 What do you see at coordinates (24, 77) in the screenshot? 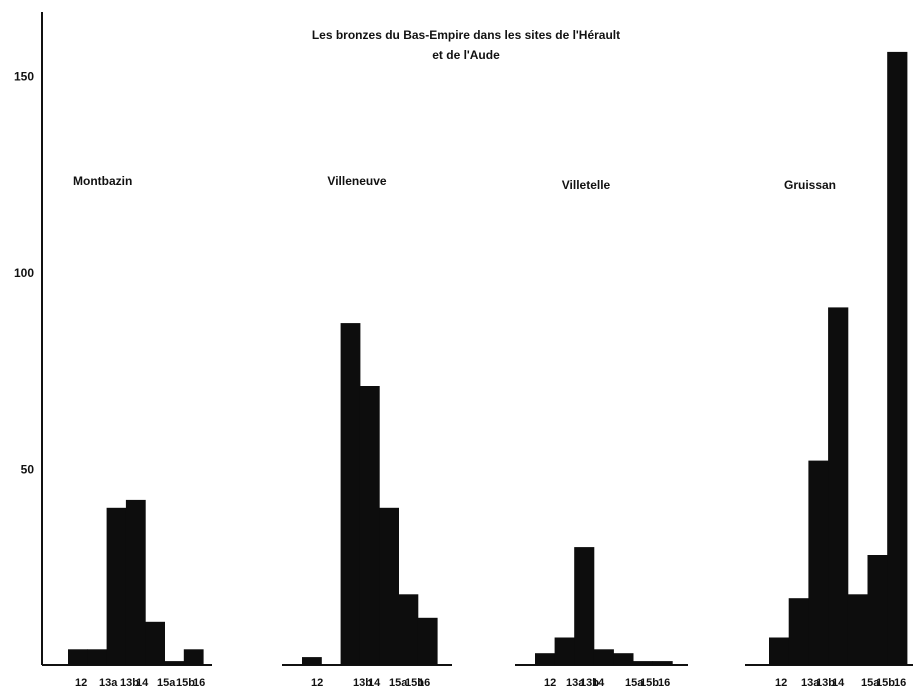
I see `y-tick-label: 150` at bounding box center [24, 77].